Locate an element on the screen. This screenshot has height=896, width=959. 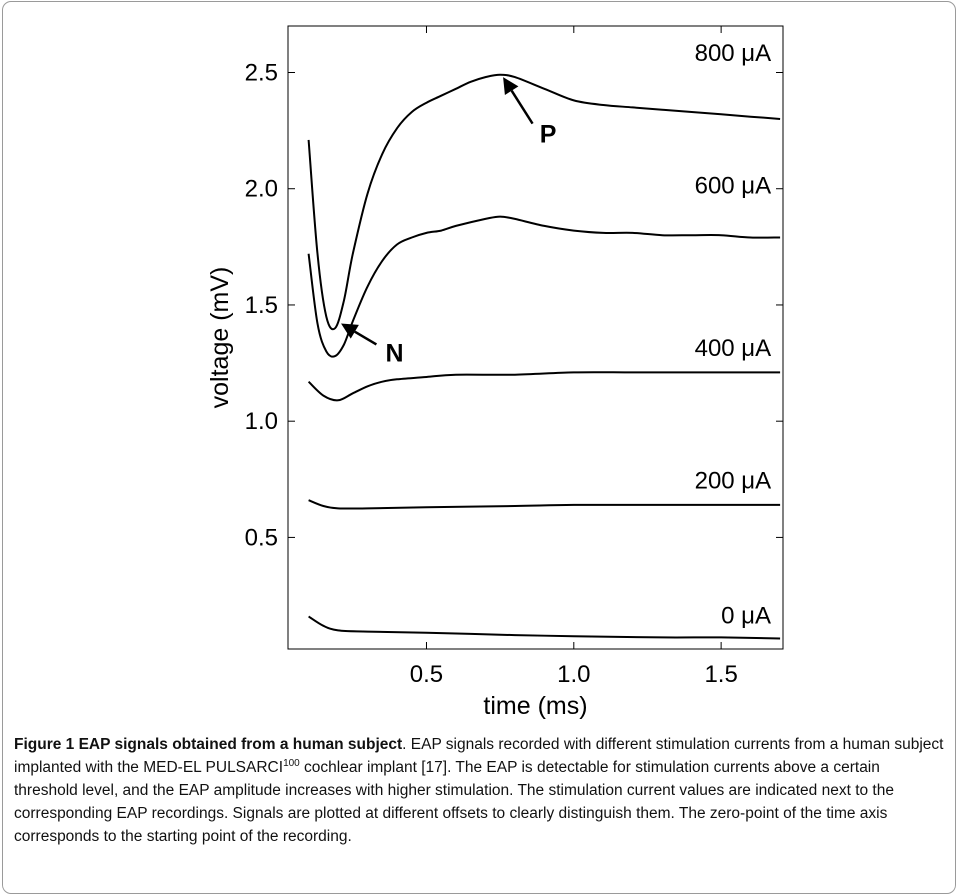
annotation-label: N is located at coordinates (395, 354).